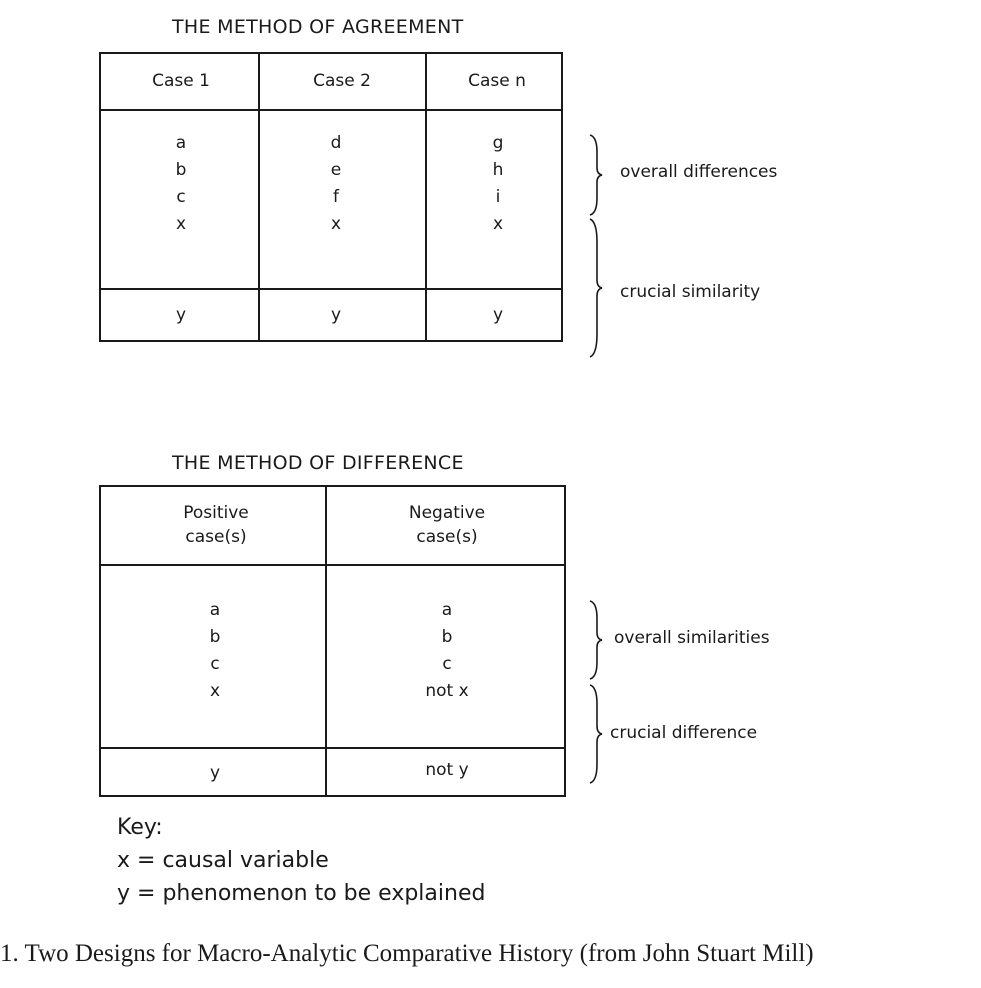 This screenshot has width=981, height=988. I want to click on difference-outcome-negative: not y, so click(447, 770).